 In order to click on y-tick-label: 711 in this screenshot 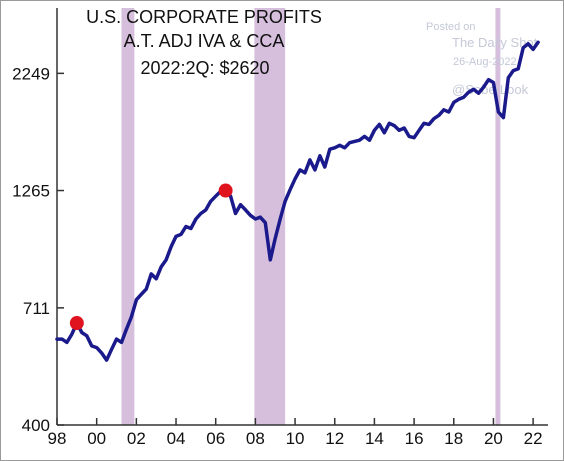, I will do `click(36, 308)`.